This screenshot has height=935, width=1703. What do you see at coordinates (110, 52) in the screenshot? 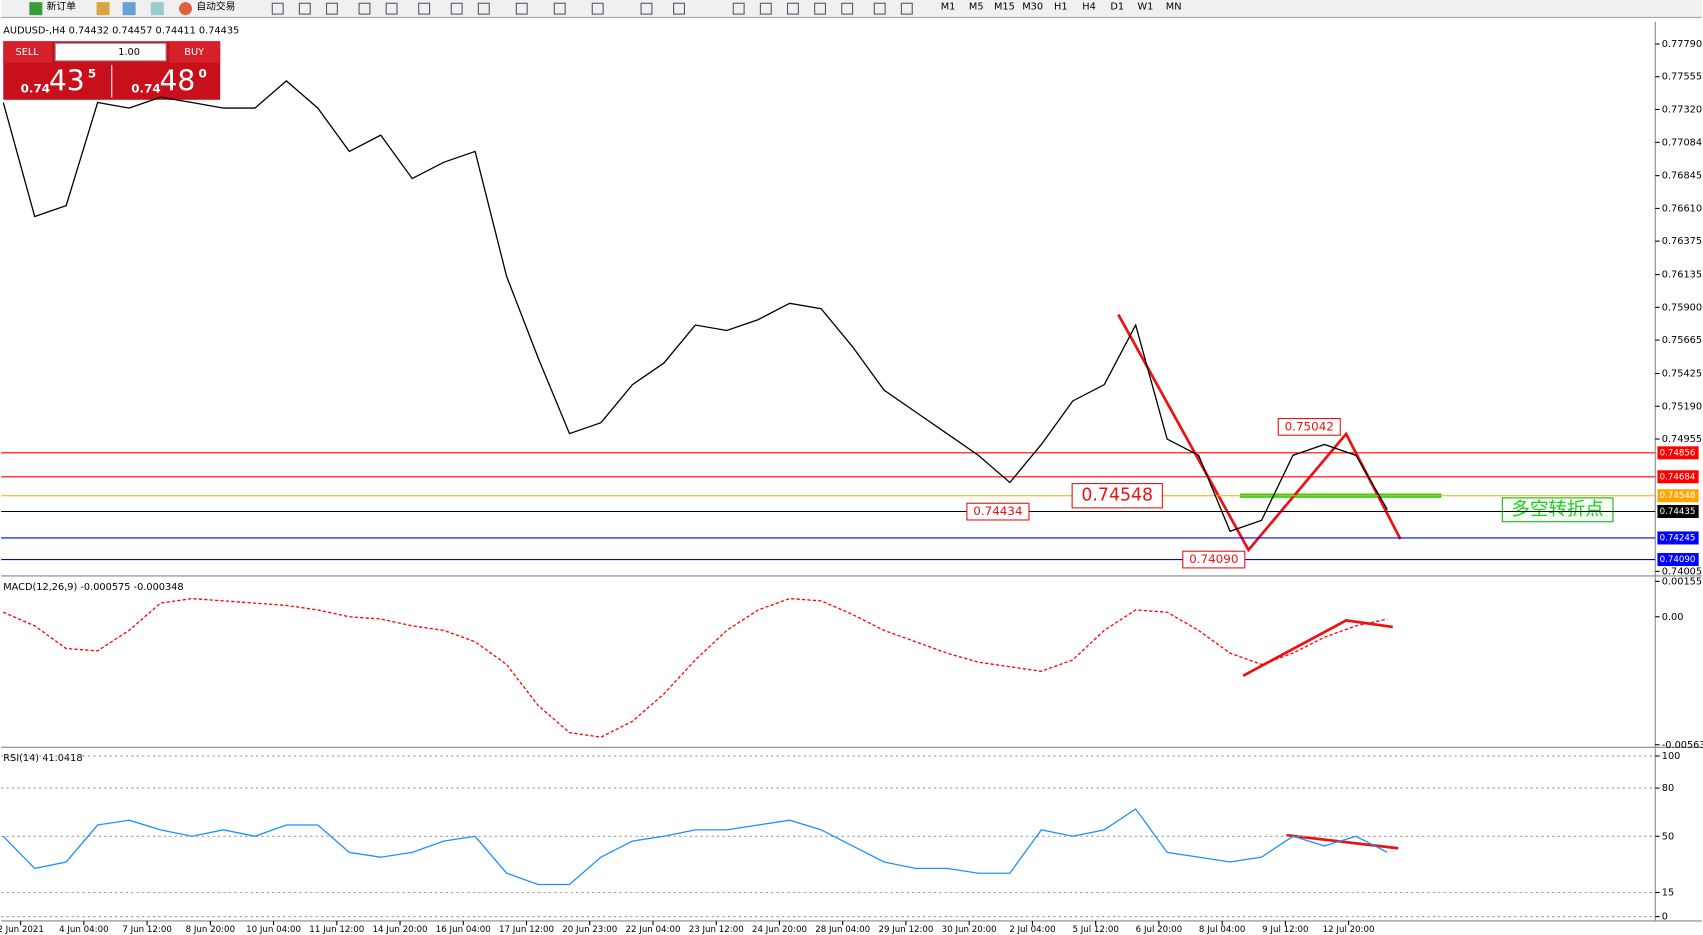
I see `lots-input` at bounding box center [110, 52].